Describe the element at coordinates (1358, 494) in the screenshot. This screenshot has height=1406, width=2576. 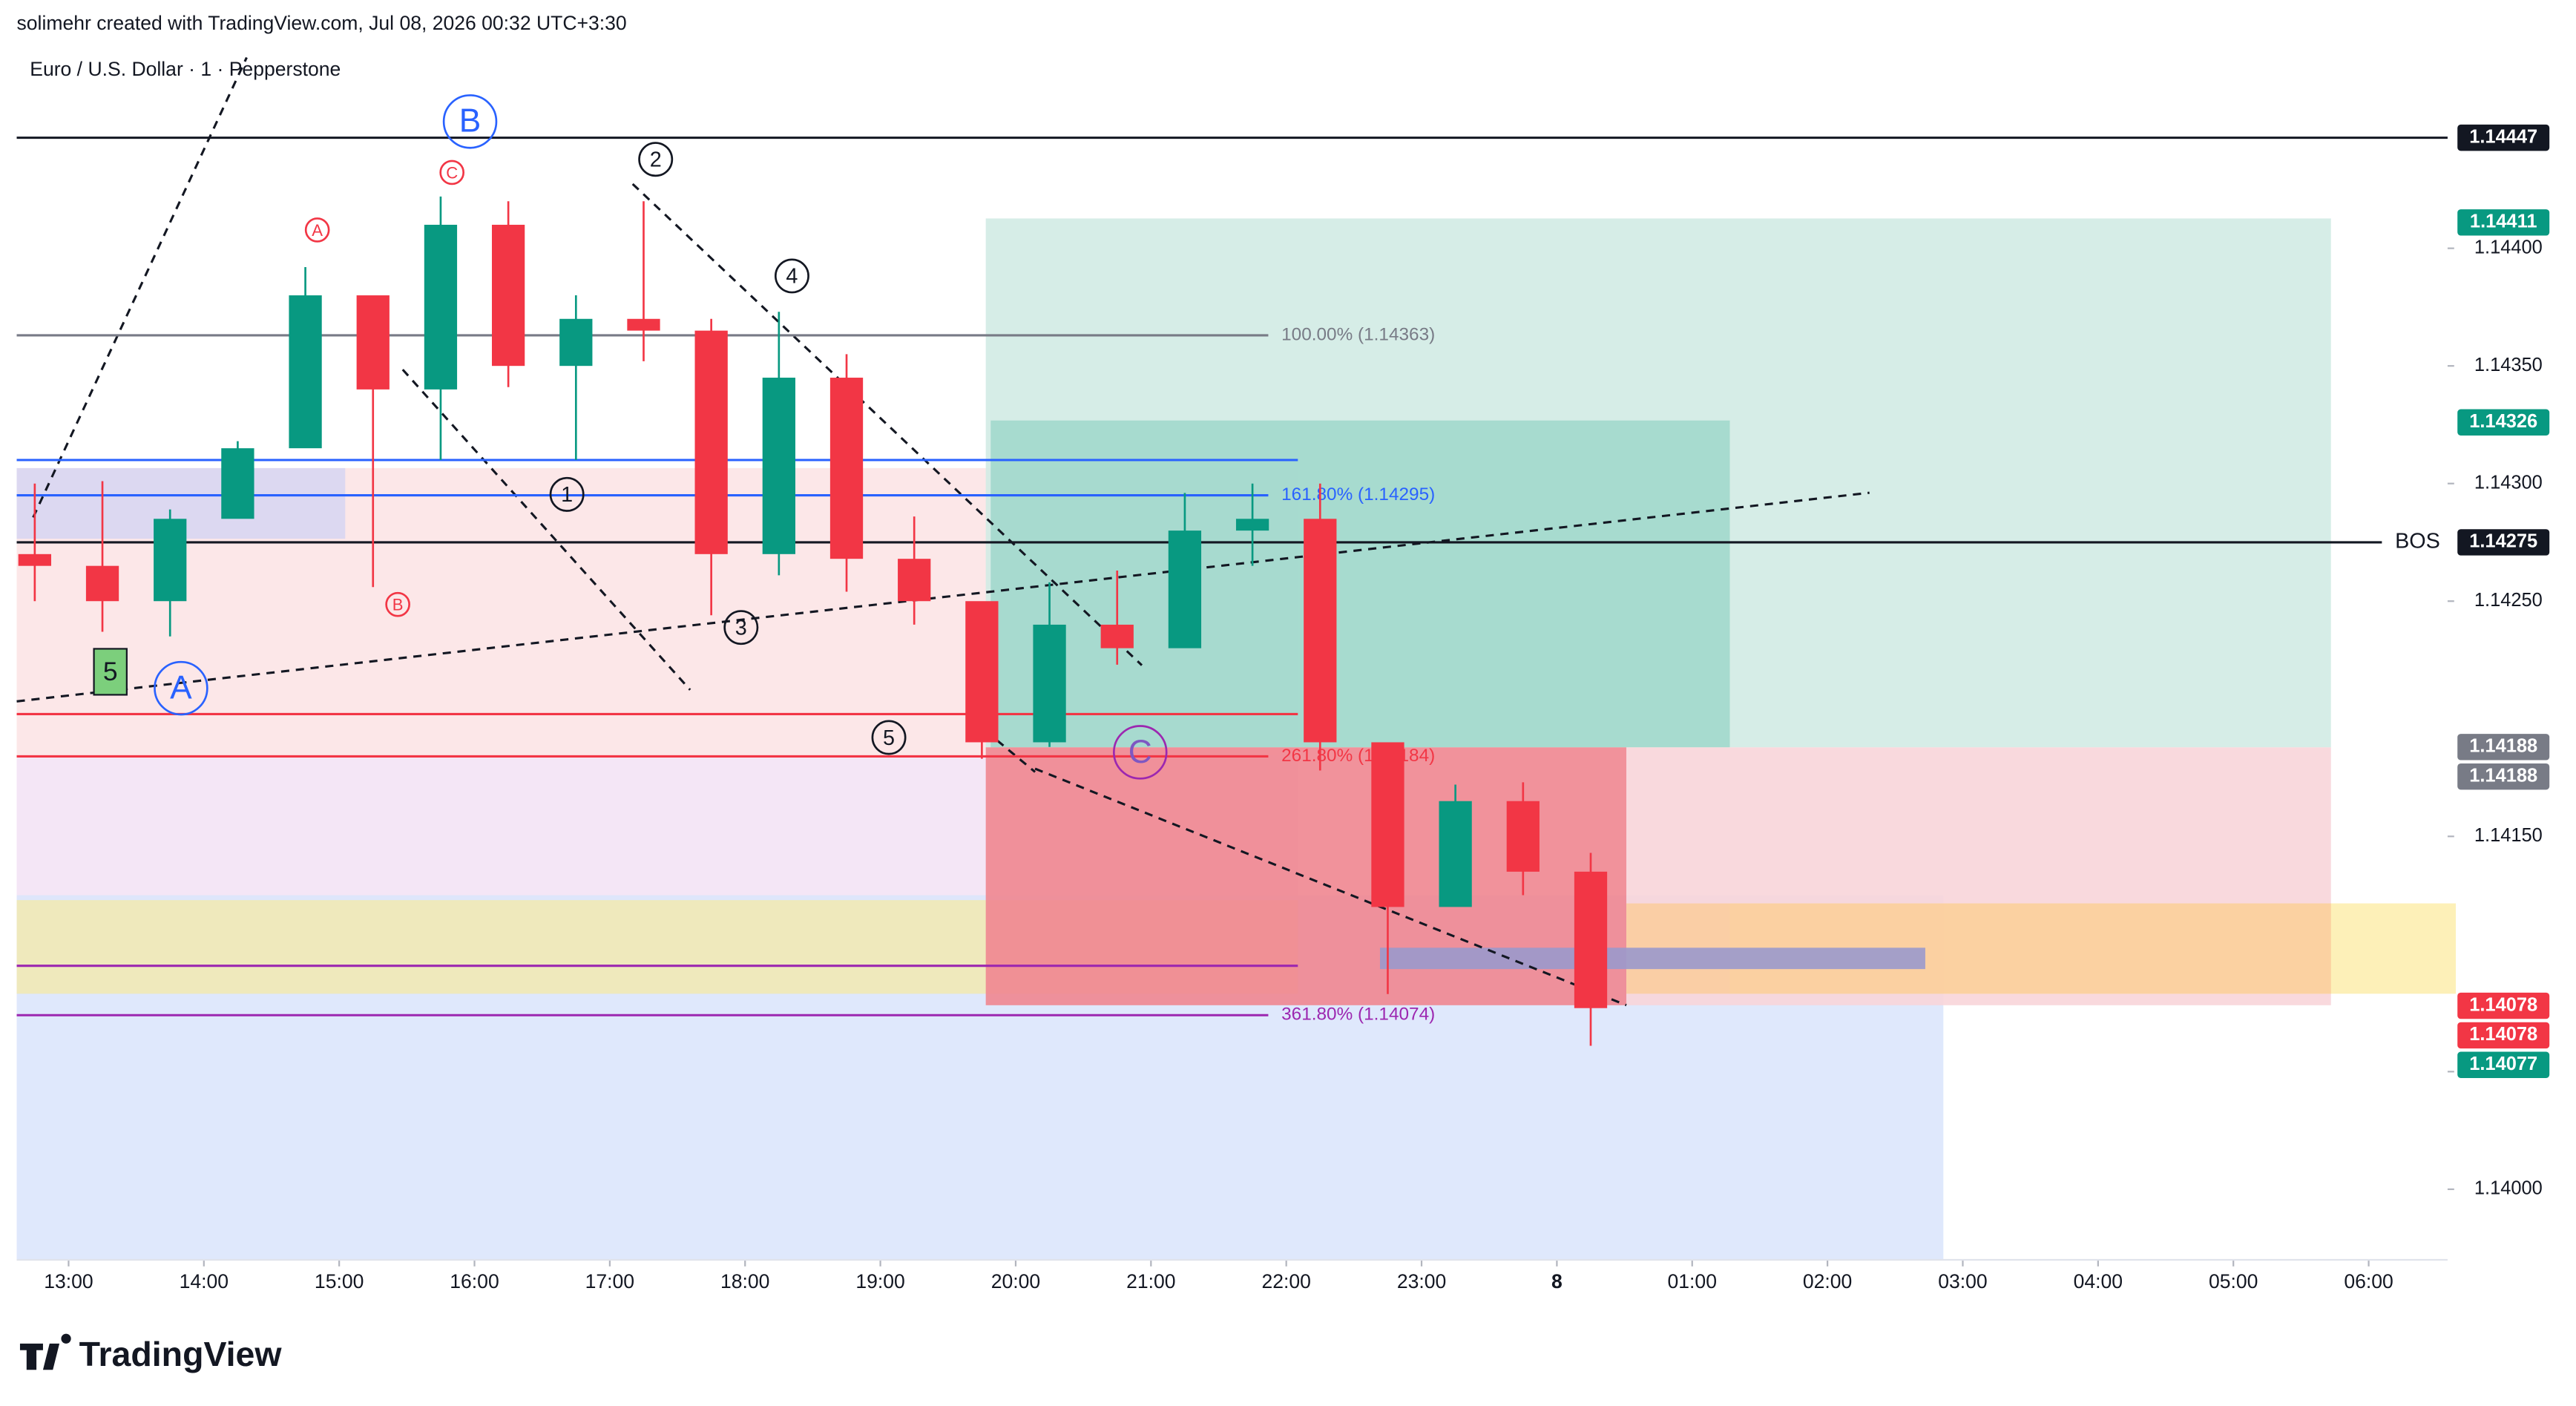
I see `level-label: 161.80% (1.14295)` at that location.